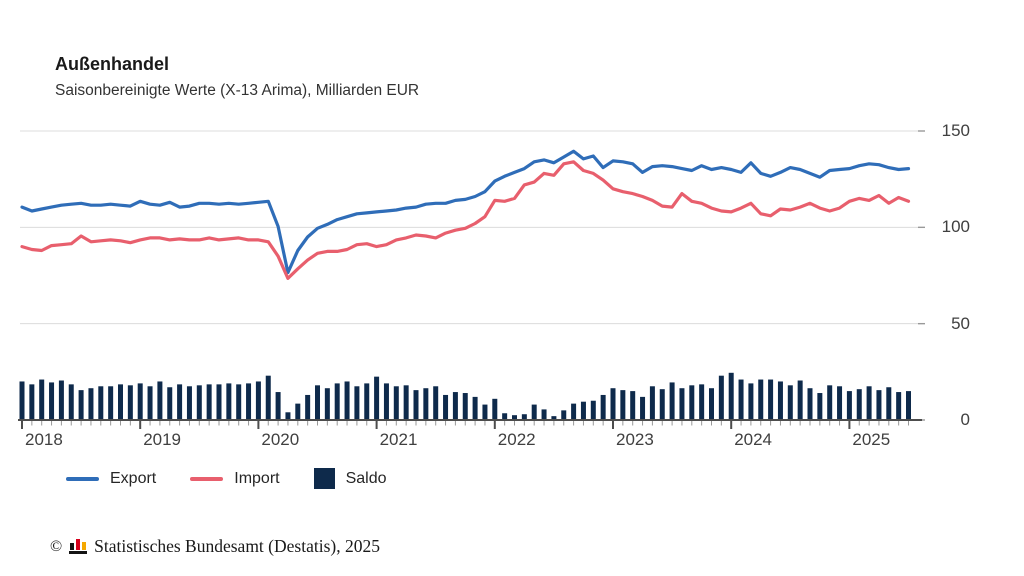 The height and width of the screenshot is (576, 1024). What do you see at coordinates (366, 478) in the screenshot?
I see `legend-label-saldo: Saldo` at bounding box center [366, 478].